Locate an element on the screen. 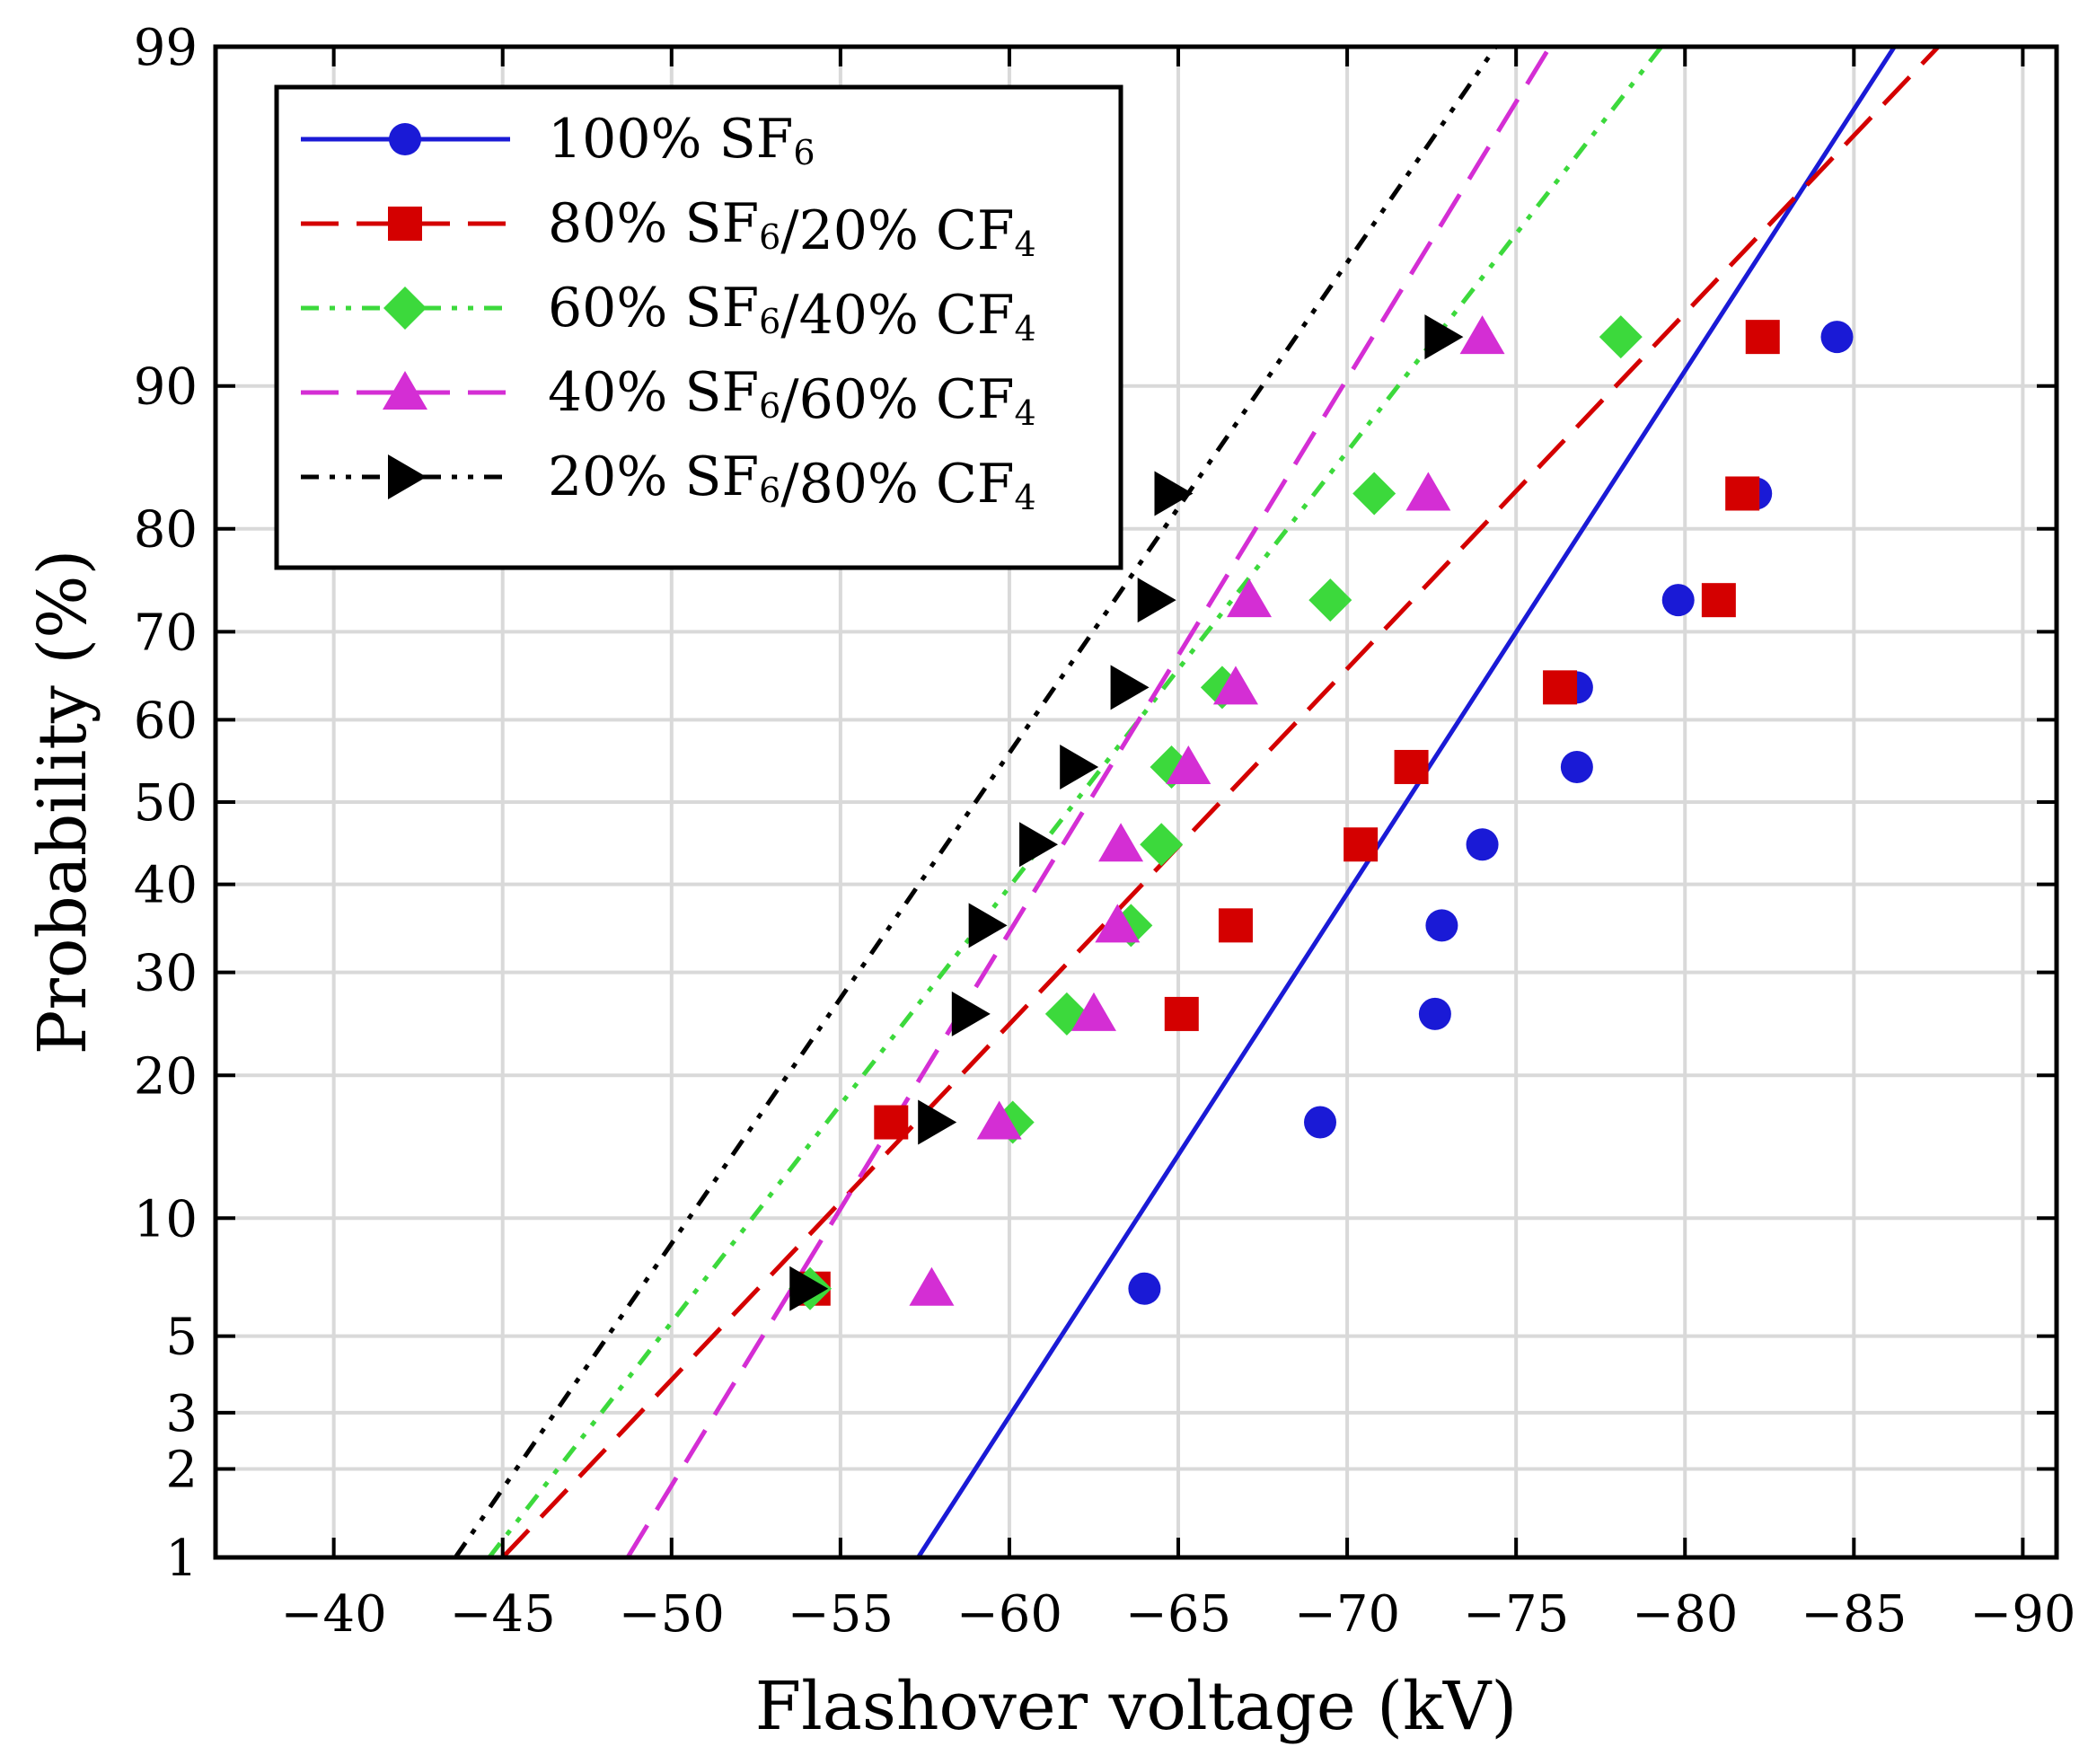 Image resolution: width=2088 pixels, height=1764 pixels. legend-label-4: 20% SF6/80% CF4 is located at coordinates (792, 481).